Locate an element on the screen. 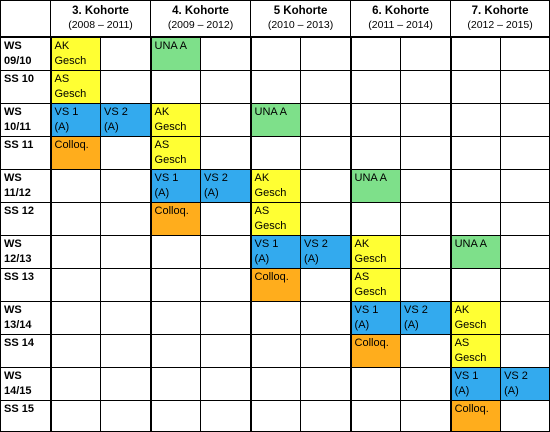 This screenshot has width=550, height=432. cohort-header-3: 3. Kohorte (2008 – 2011) is located at coordinates (100, 19).